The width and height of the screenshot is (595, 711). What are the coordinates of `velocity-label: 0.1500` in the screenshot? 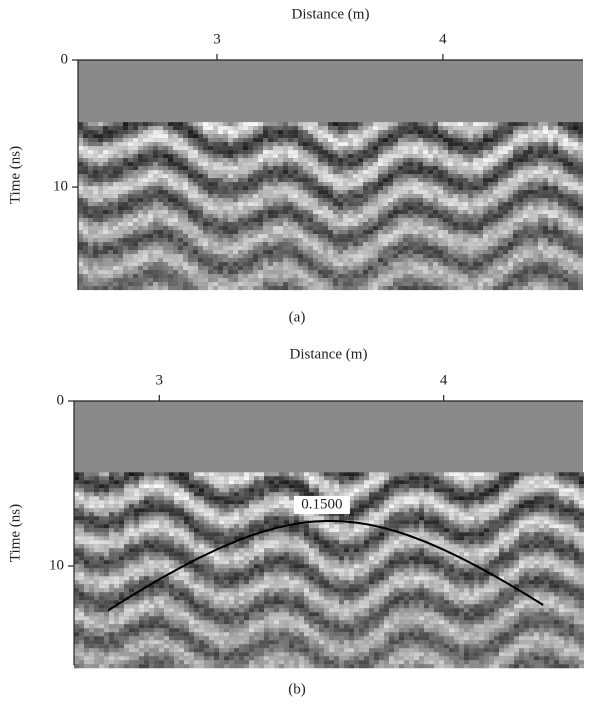 It's located at (321, 504).